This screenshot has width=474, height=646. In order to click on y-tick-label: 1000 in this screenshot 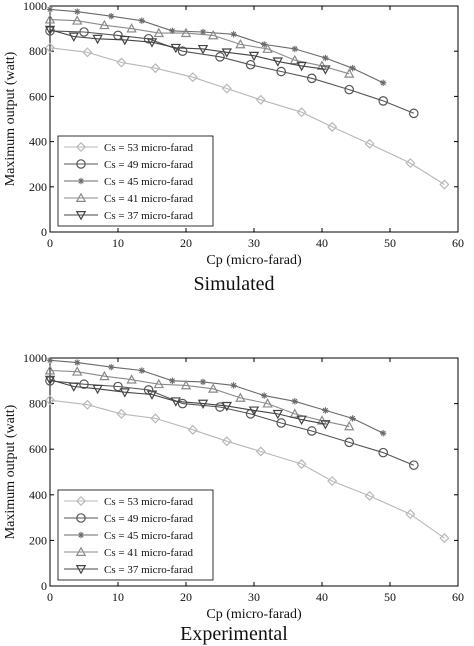, I will do `click(35, 358)`.